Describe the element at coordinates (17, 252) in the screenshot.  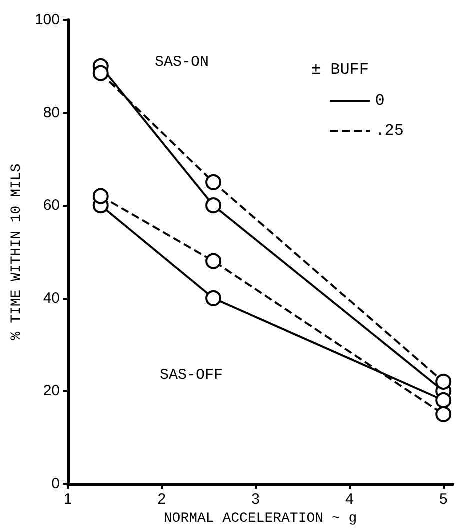
I see `y-axis-title: % TIME WITHIN 10 MILS` at that location.